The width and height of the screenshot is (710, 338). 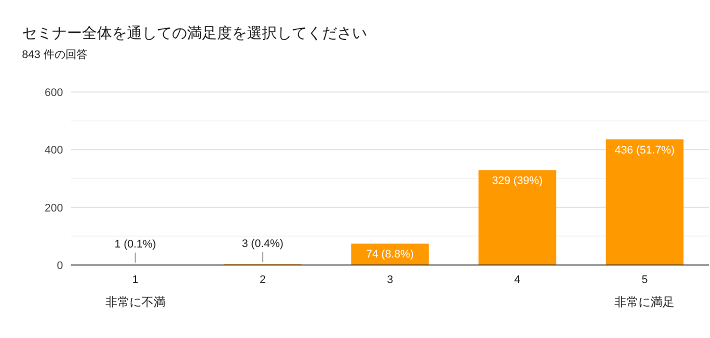 What do you see at coordinates (390, 280) in the screenshot?
I see `x-tick-label: 3` at bounding box center [390, 280].